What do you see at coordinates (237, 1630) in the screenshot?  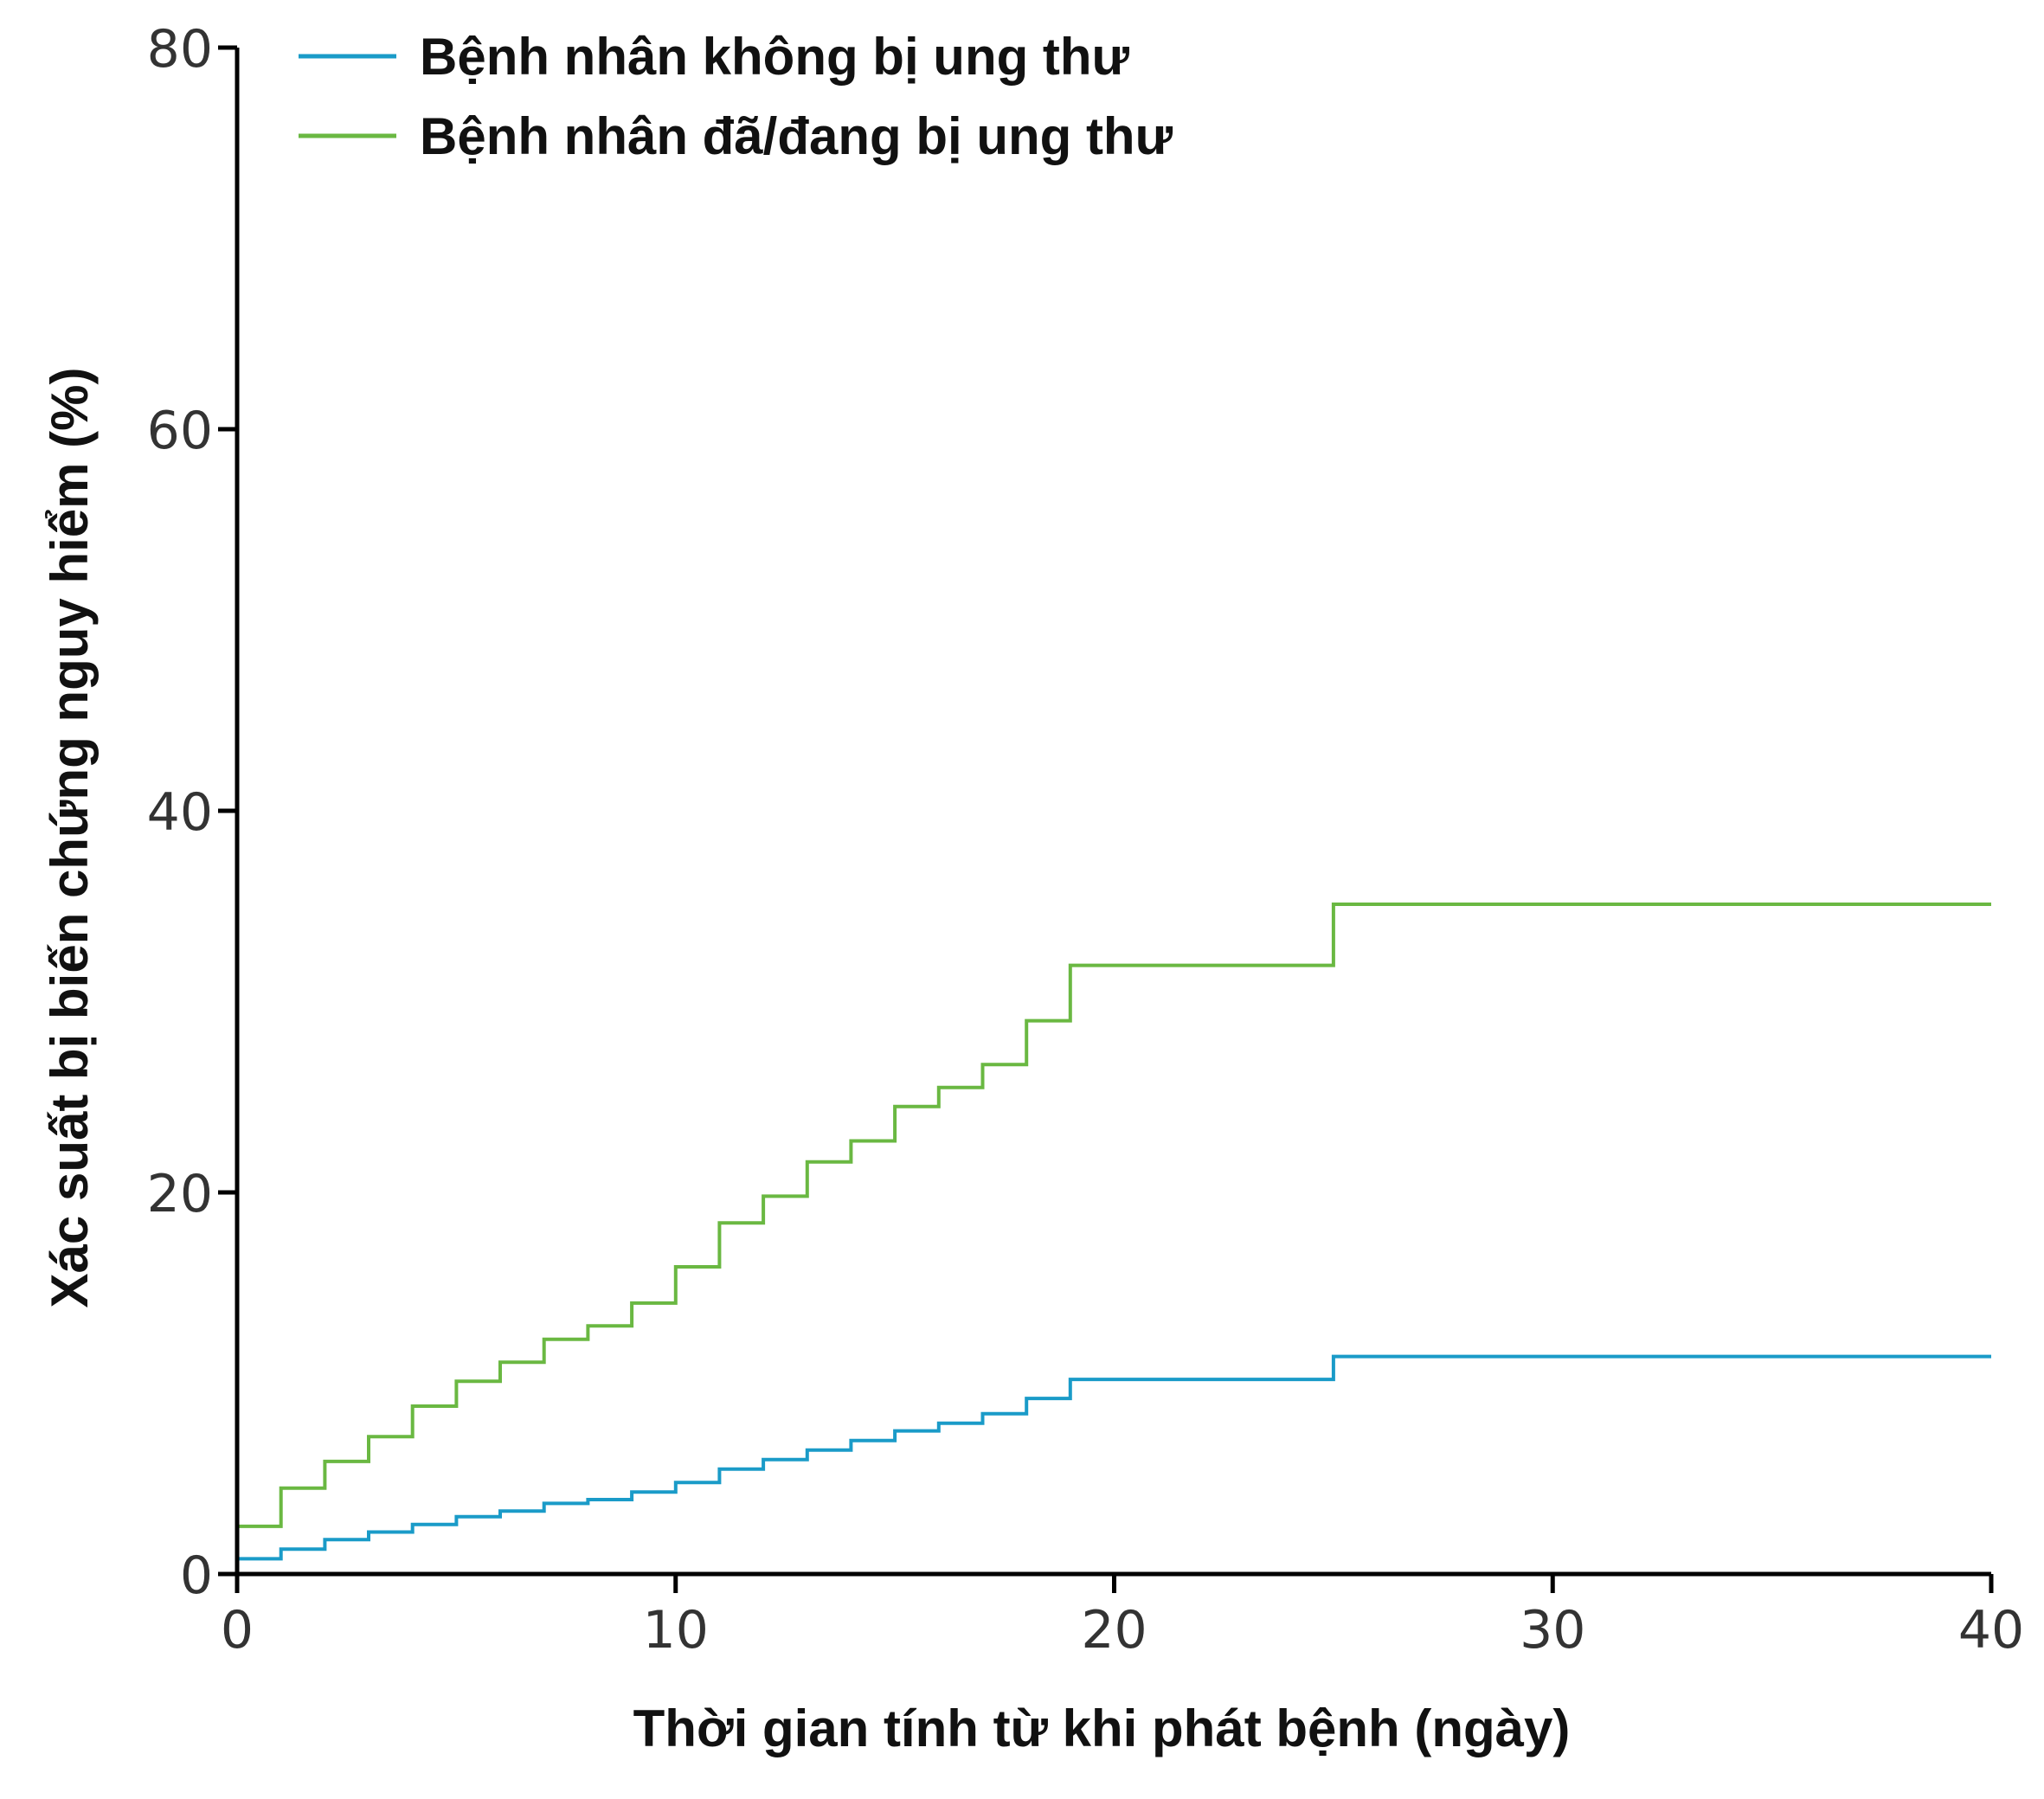 I see `x-tick-label: 0` at bounding box center [237, 1630].